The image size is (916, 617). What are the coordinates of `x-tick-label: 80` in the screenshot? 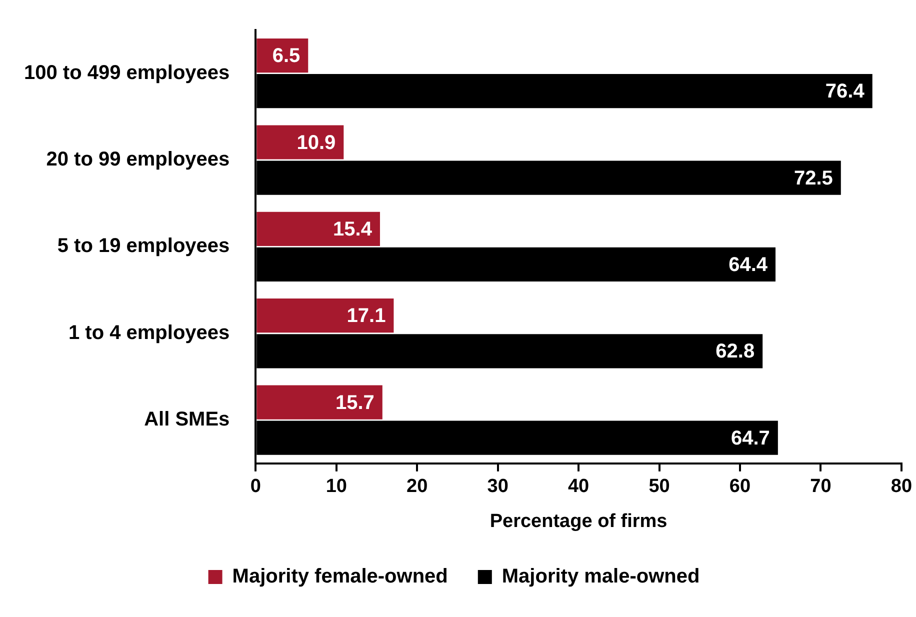 It's located at (901, 487).